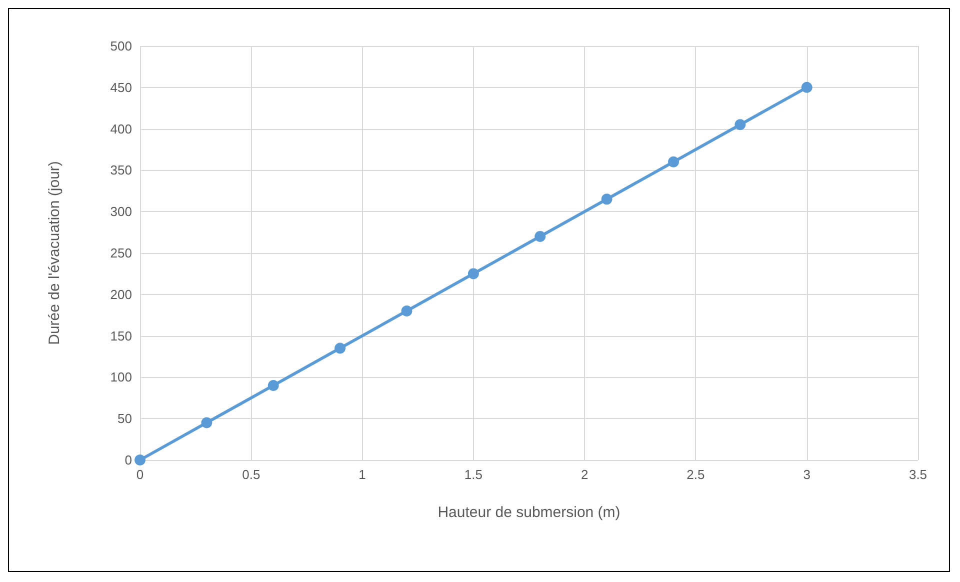  I want to click on x-tick-label: 0, so click(140, 474).